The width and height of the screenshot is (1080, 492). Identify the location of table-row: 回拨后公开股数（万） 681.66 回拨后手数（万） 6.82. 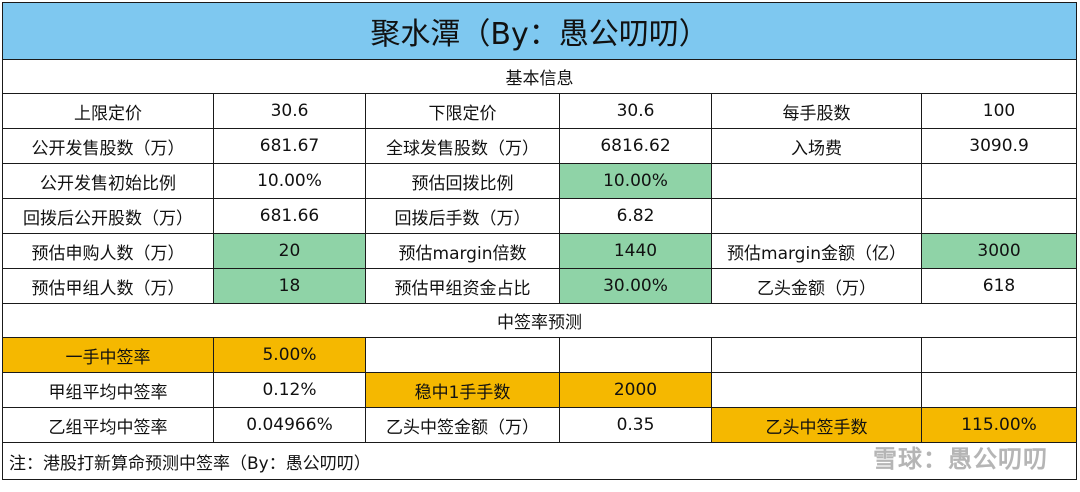
(540, 216).